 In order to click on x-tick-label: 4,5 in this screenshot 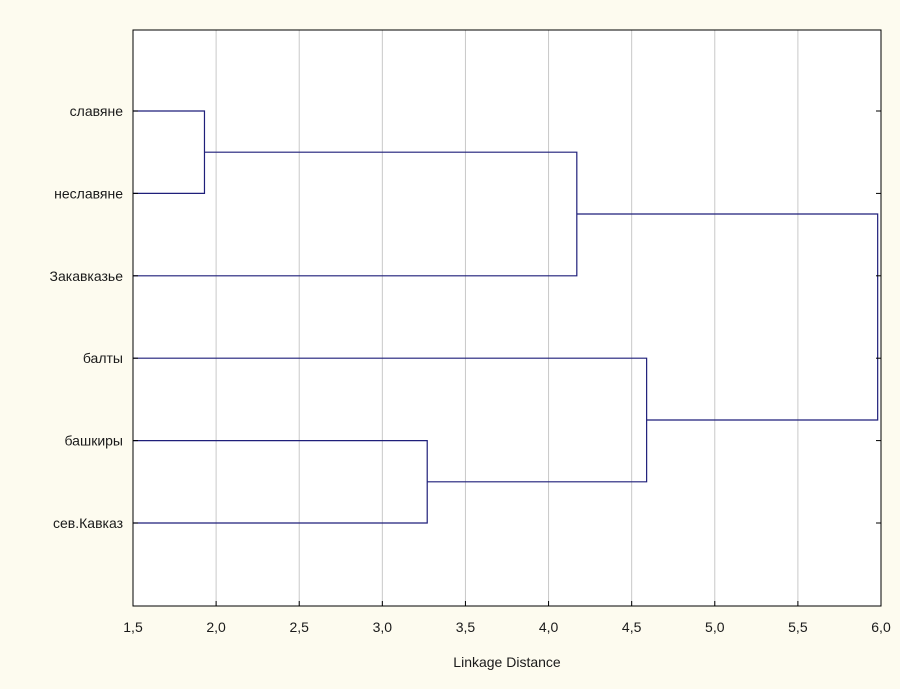, I will do `click(632, 627)`.